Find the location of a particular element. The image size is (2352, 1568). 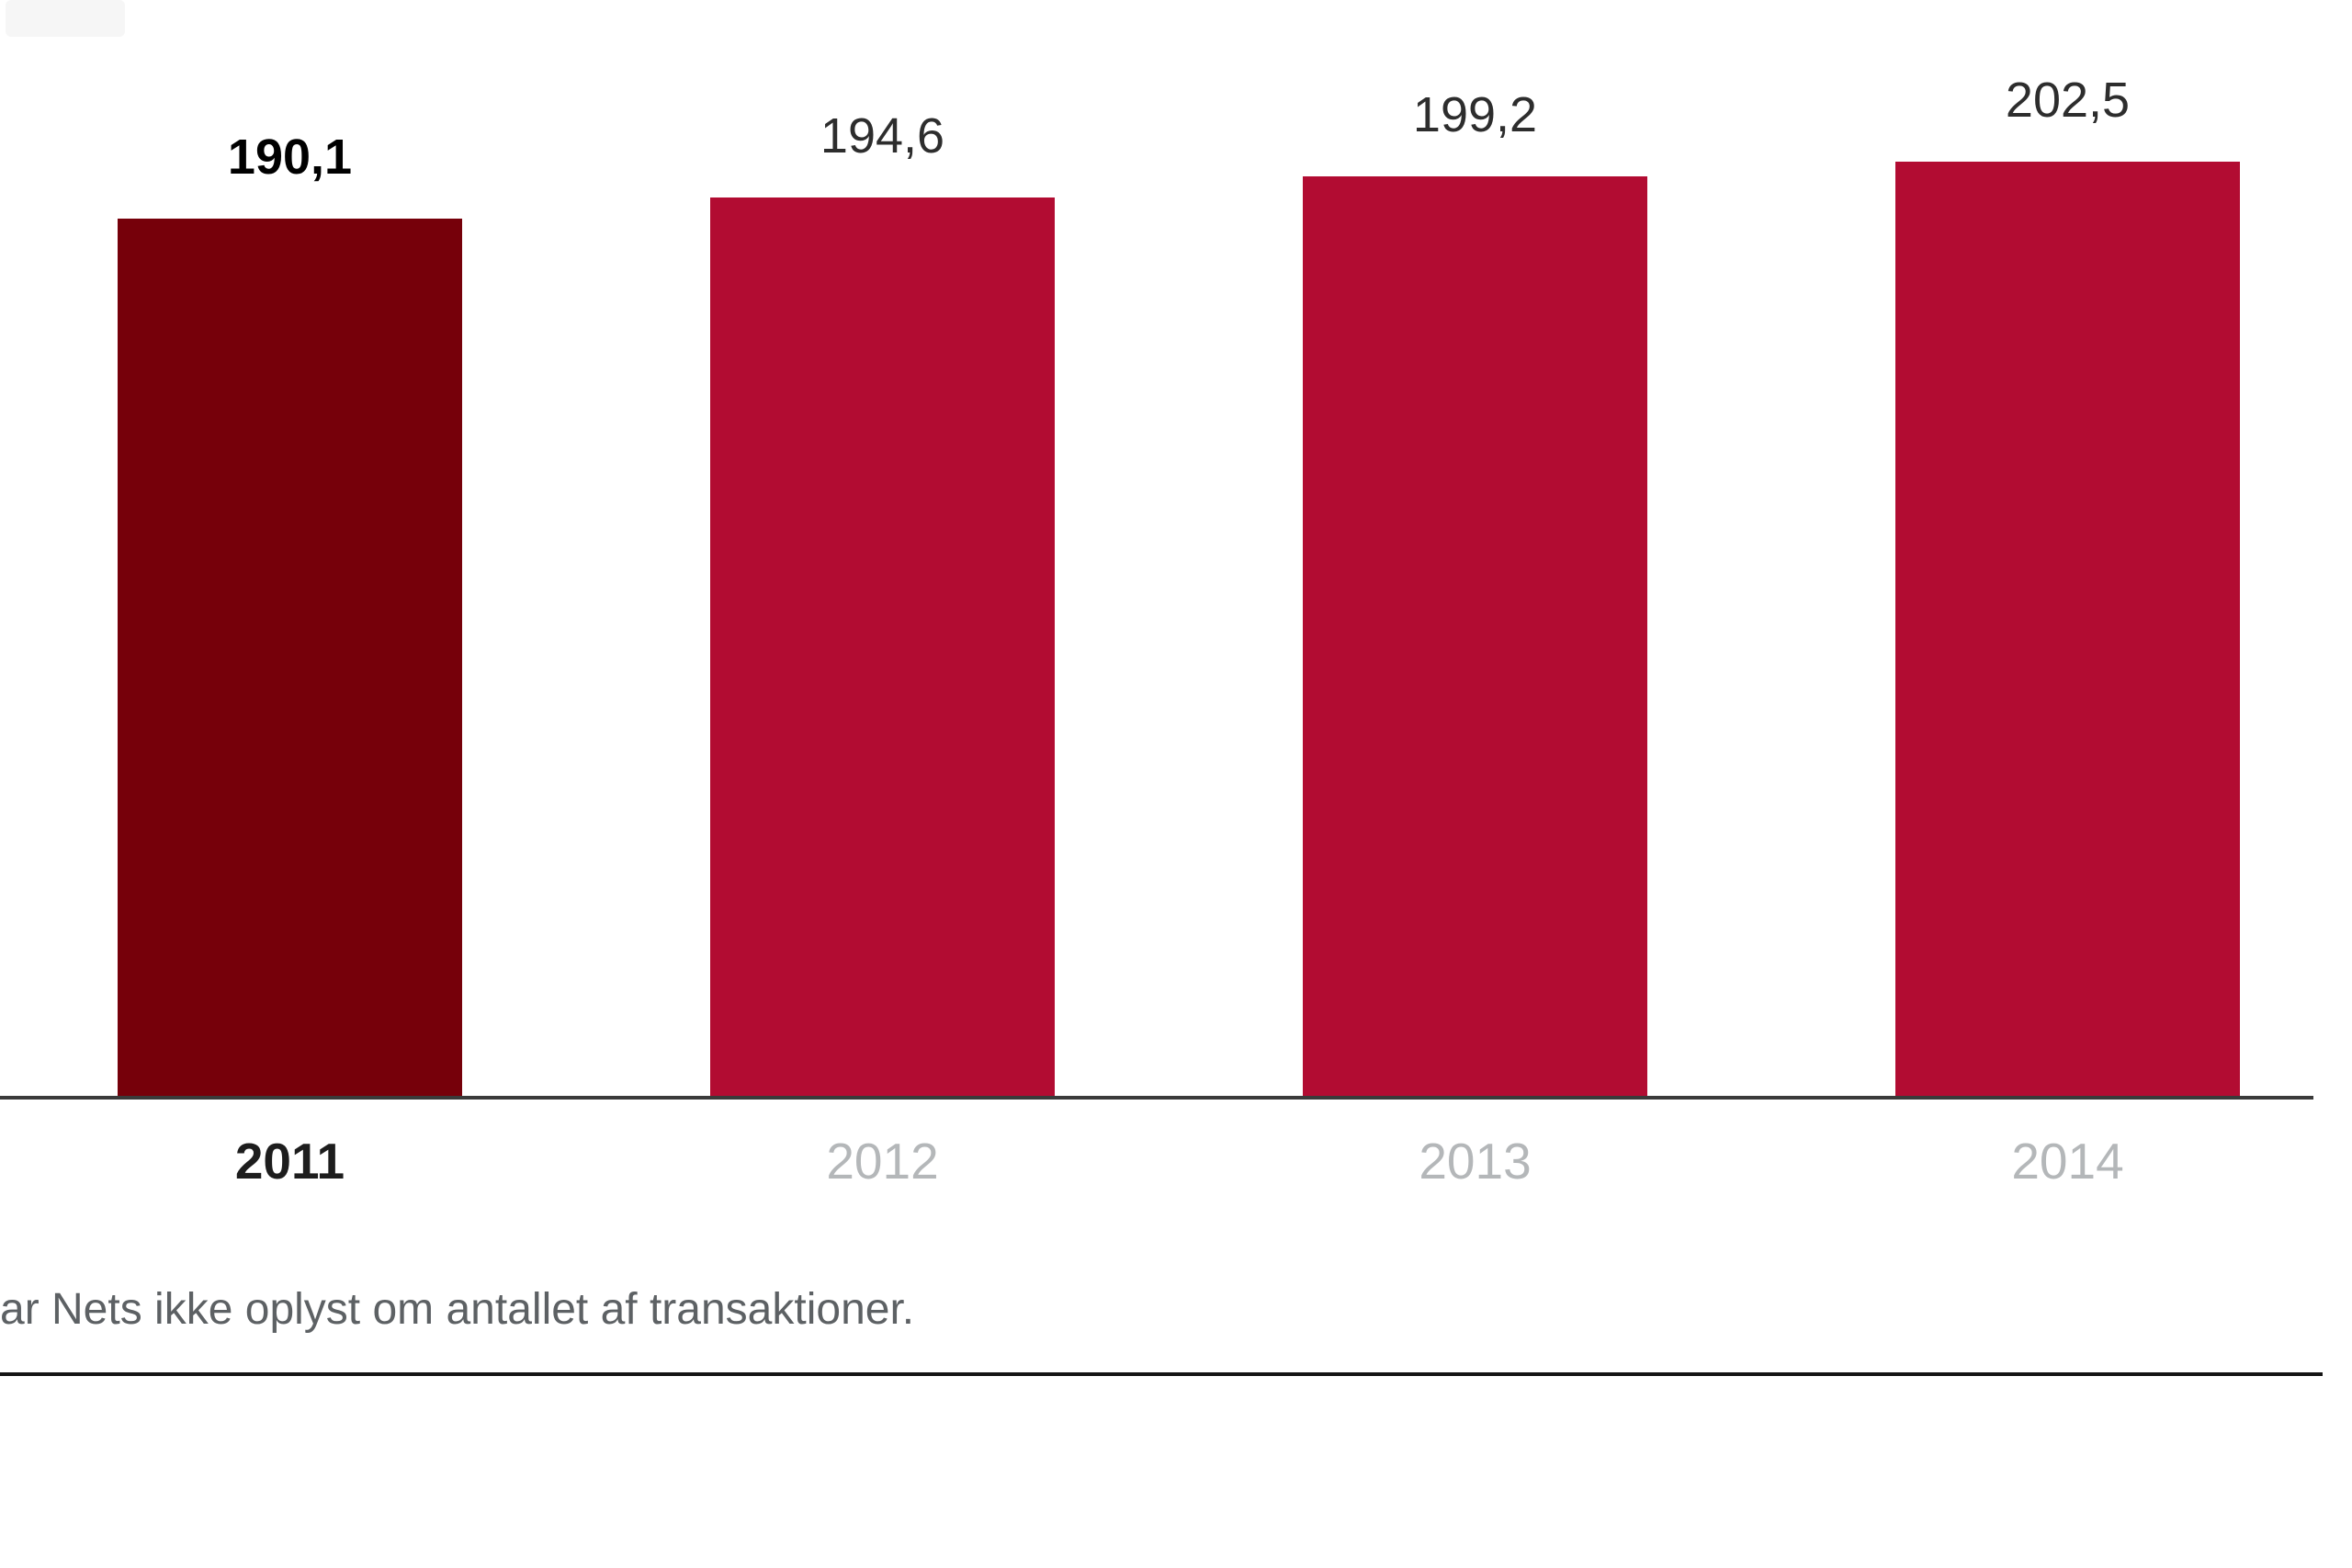

bar-2011 is located at coordinates (290, 657).